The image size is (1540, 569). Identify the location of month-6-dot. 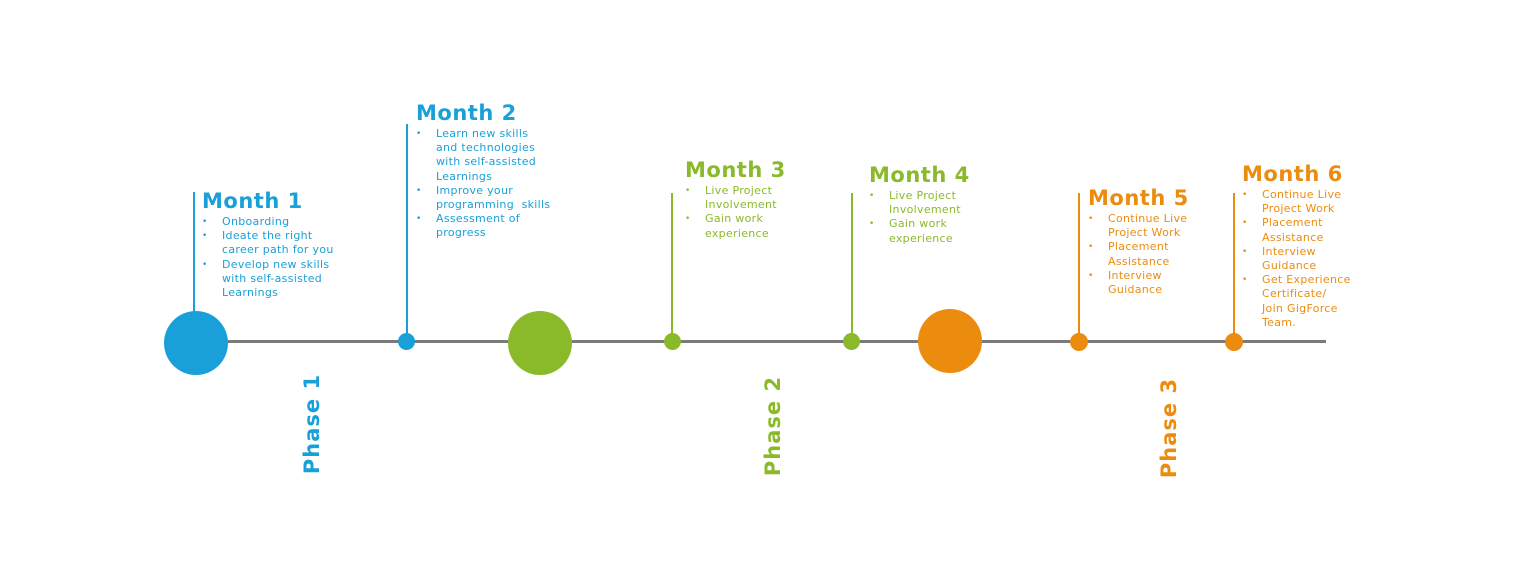
(1234, 342).